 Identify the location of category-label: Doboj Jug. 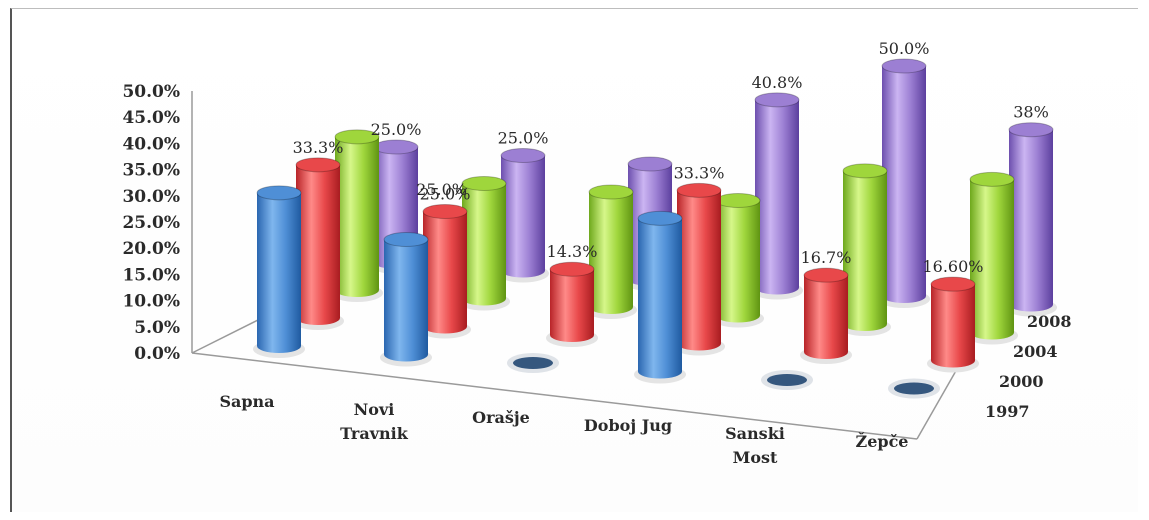
(628, 425).